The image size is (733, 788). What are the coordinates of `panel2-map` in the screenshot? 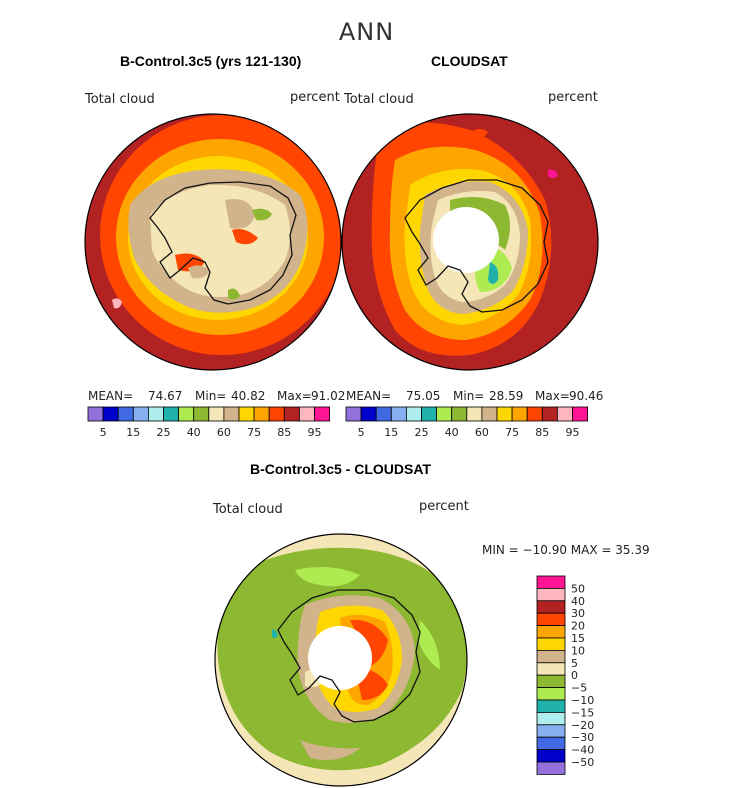 It's located at (470, 242).